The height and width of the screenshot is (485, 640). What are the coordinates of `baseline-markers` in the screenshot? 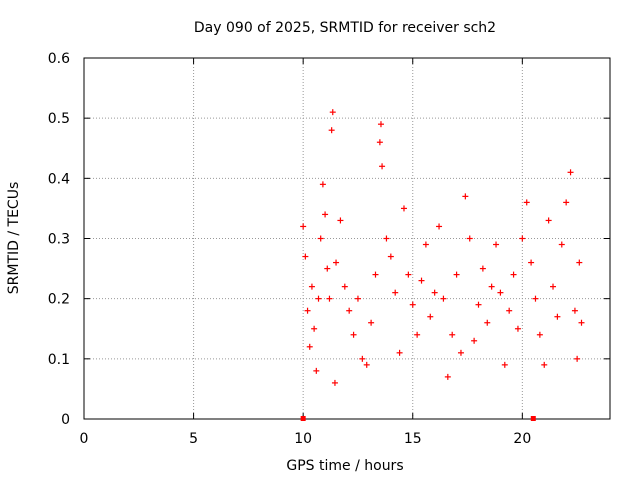 It's located at (418, 418).